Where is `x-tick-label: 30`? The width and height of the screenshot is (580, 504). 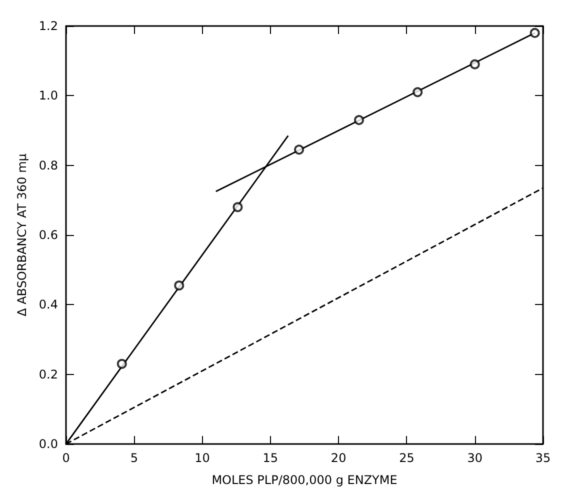 x-tick-label: 30 is located at coordinates (474, 458).